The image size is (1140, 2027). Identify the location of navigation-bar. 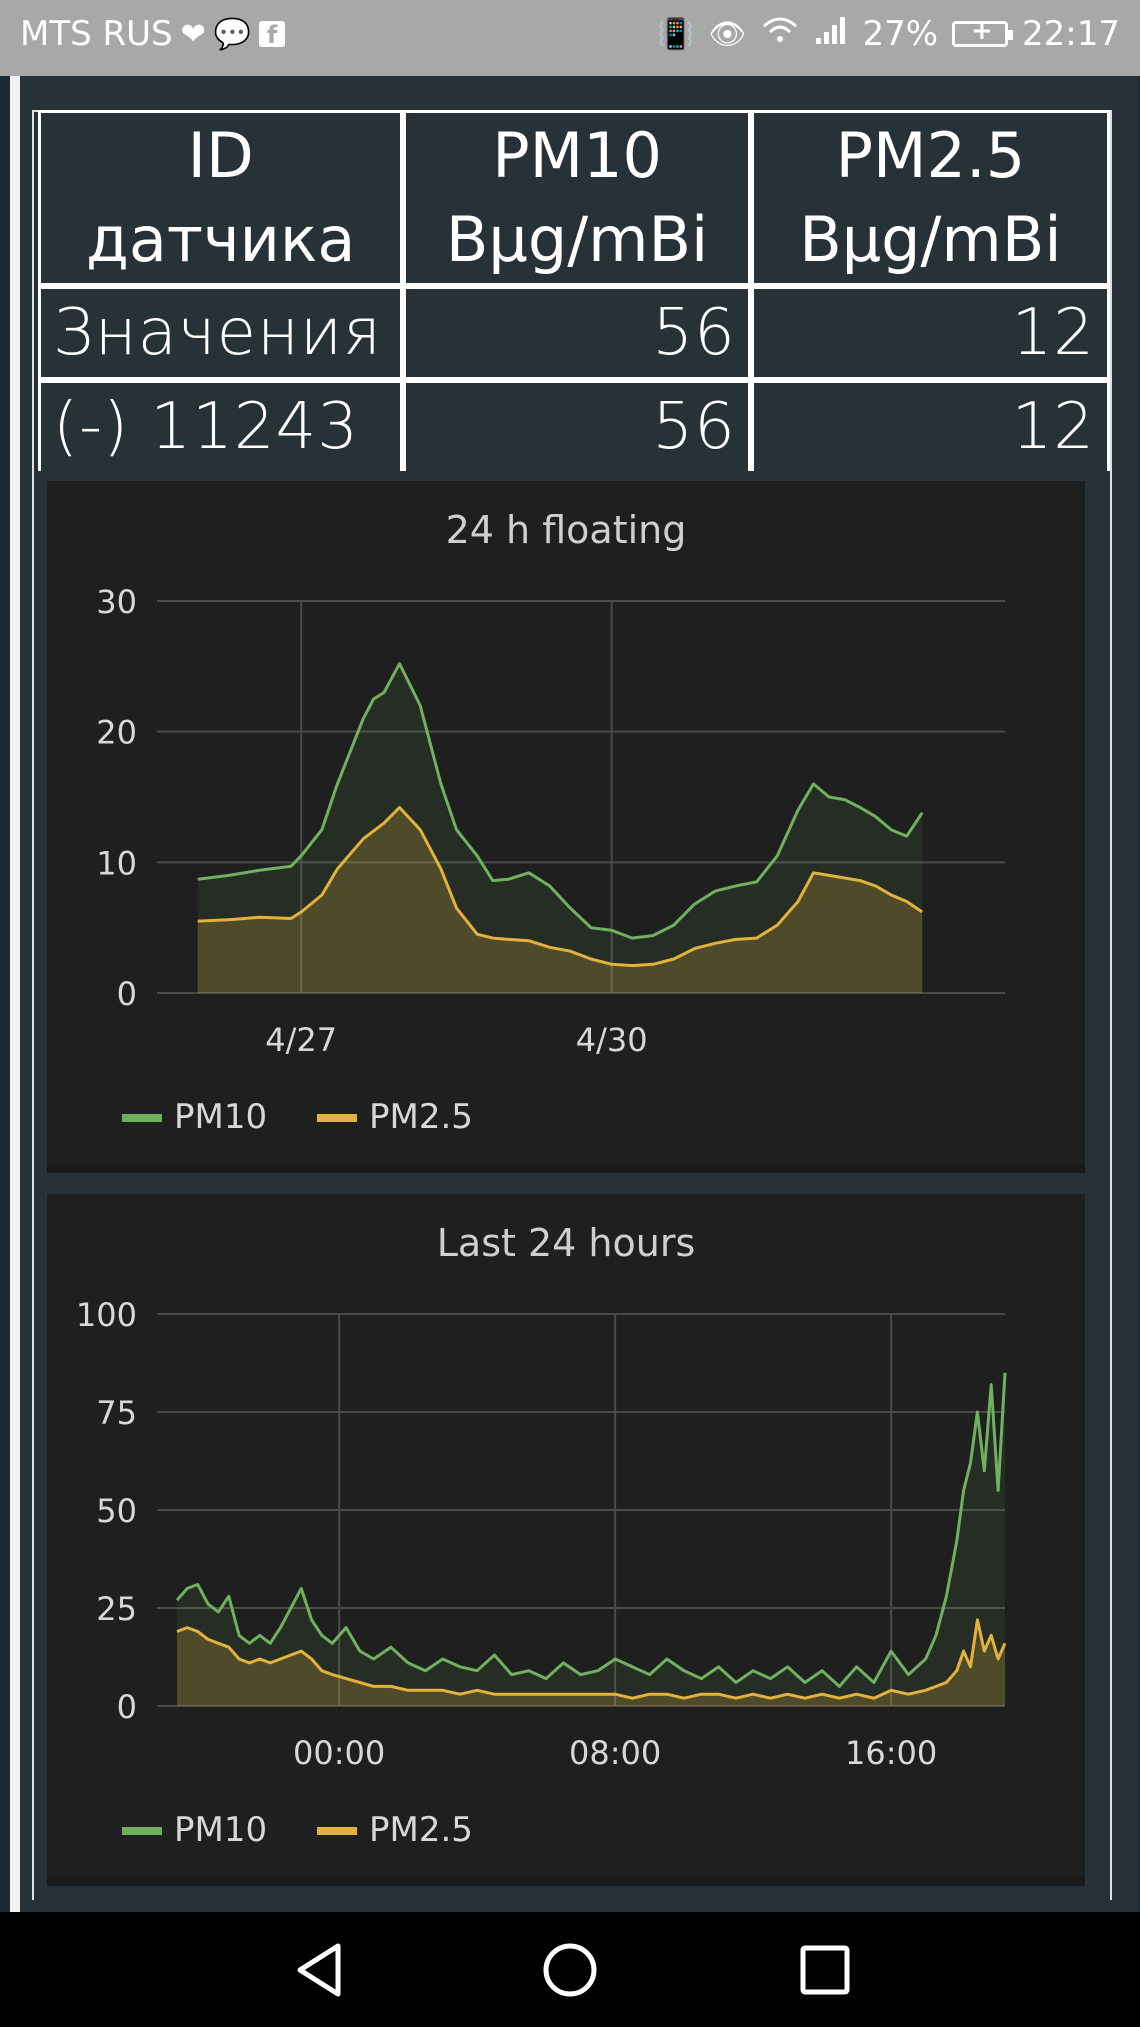
(570, 1969).